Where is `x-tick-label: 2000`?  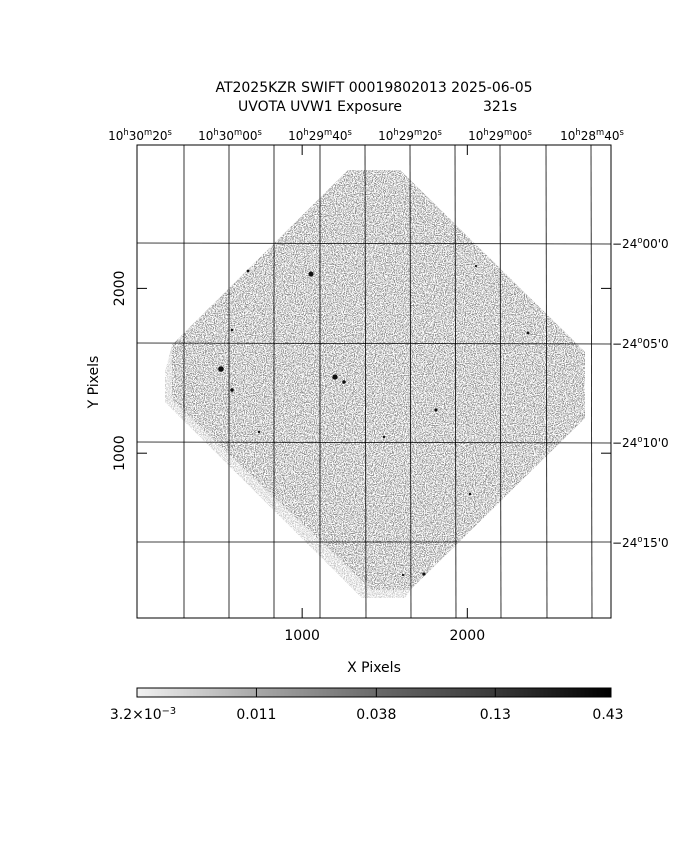 x-tick-label: 2000 is located at coordinates (467, 636).